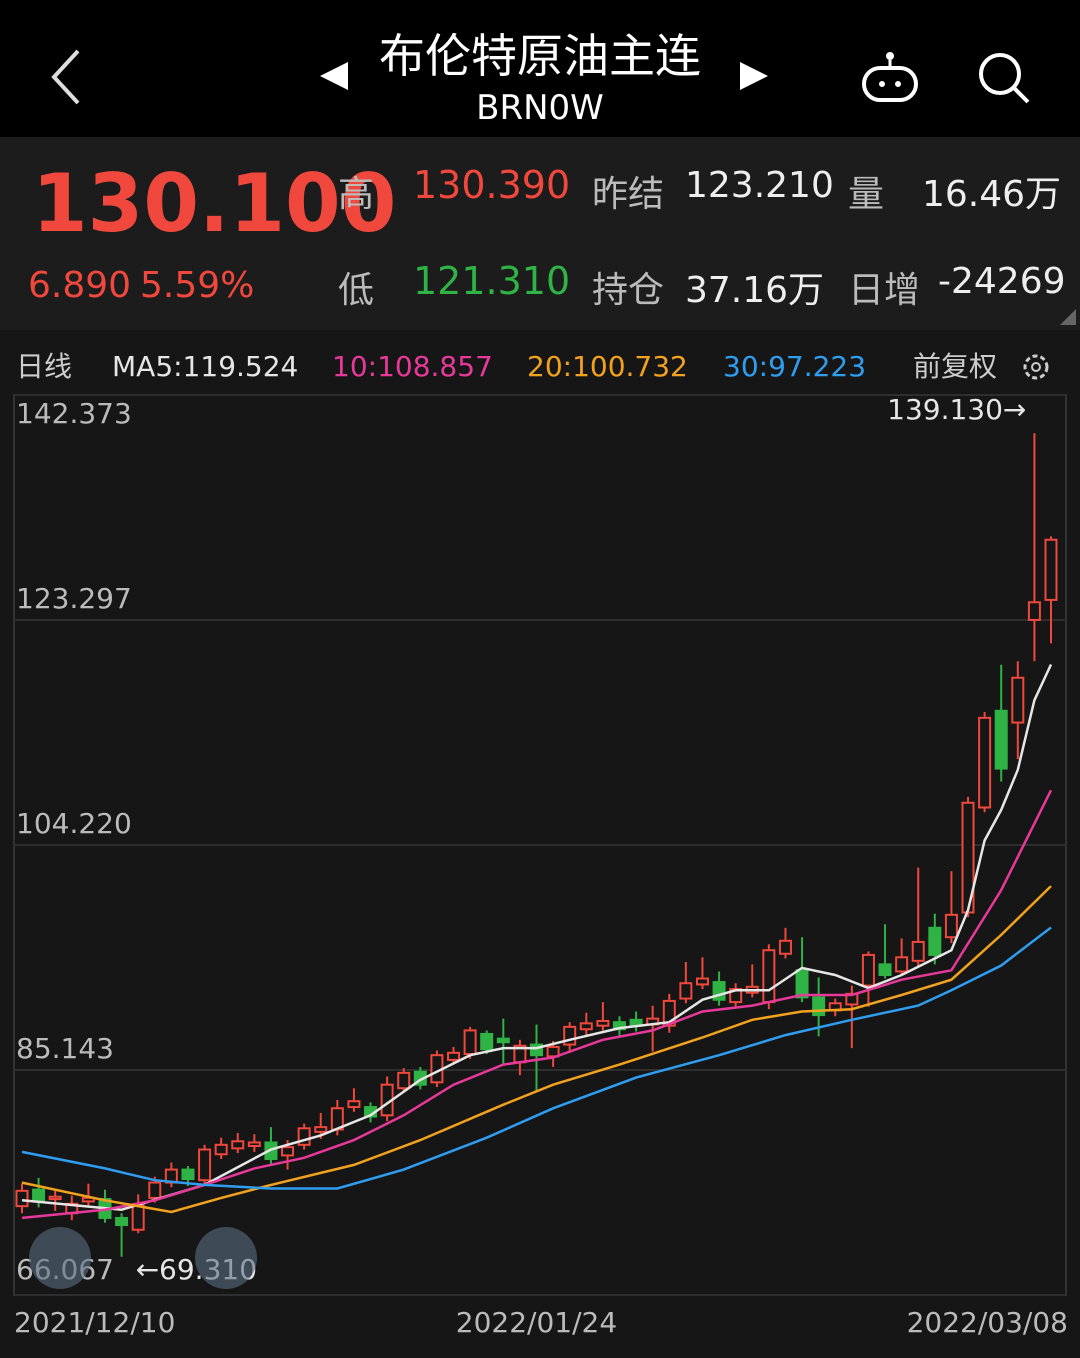 Image resolution: width=1080 pixels, height=1358 pixels. Describe the element at coordinates (1006, 78) in the screenshot. I see `search-button` at that location.